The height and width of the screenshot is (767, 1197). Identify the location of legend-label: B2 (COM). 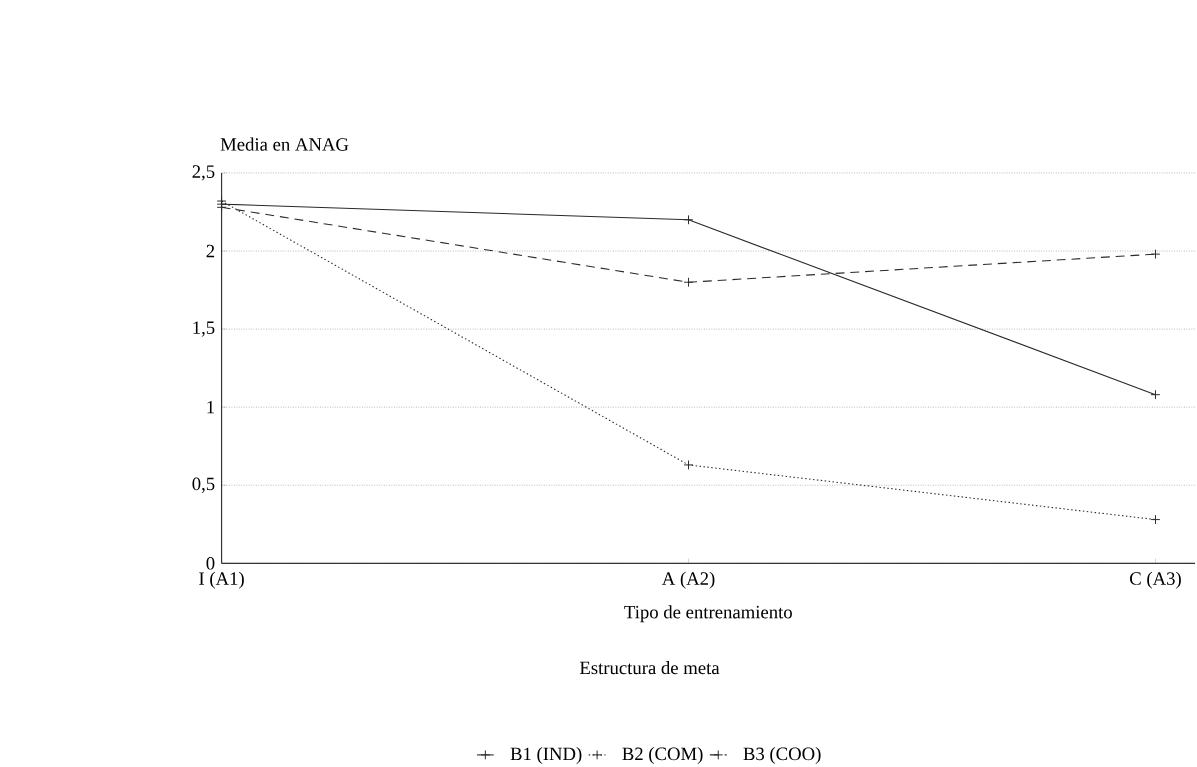
(662, 756).